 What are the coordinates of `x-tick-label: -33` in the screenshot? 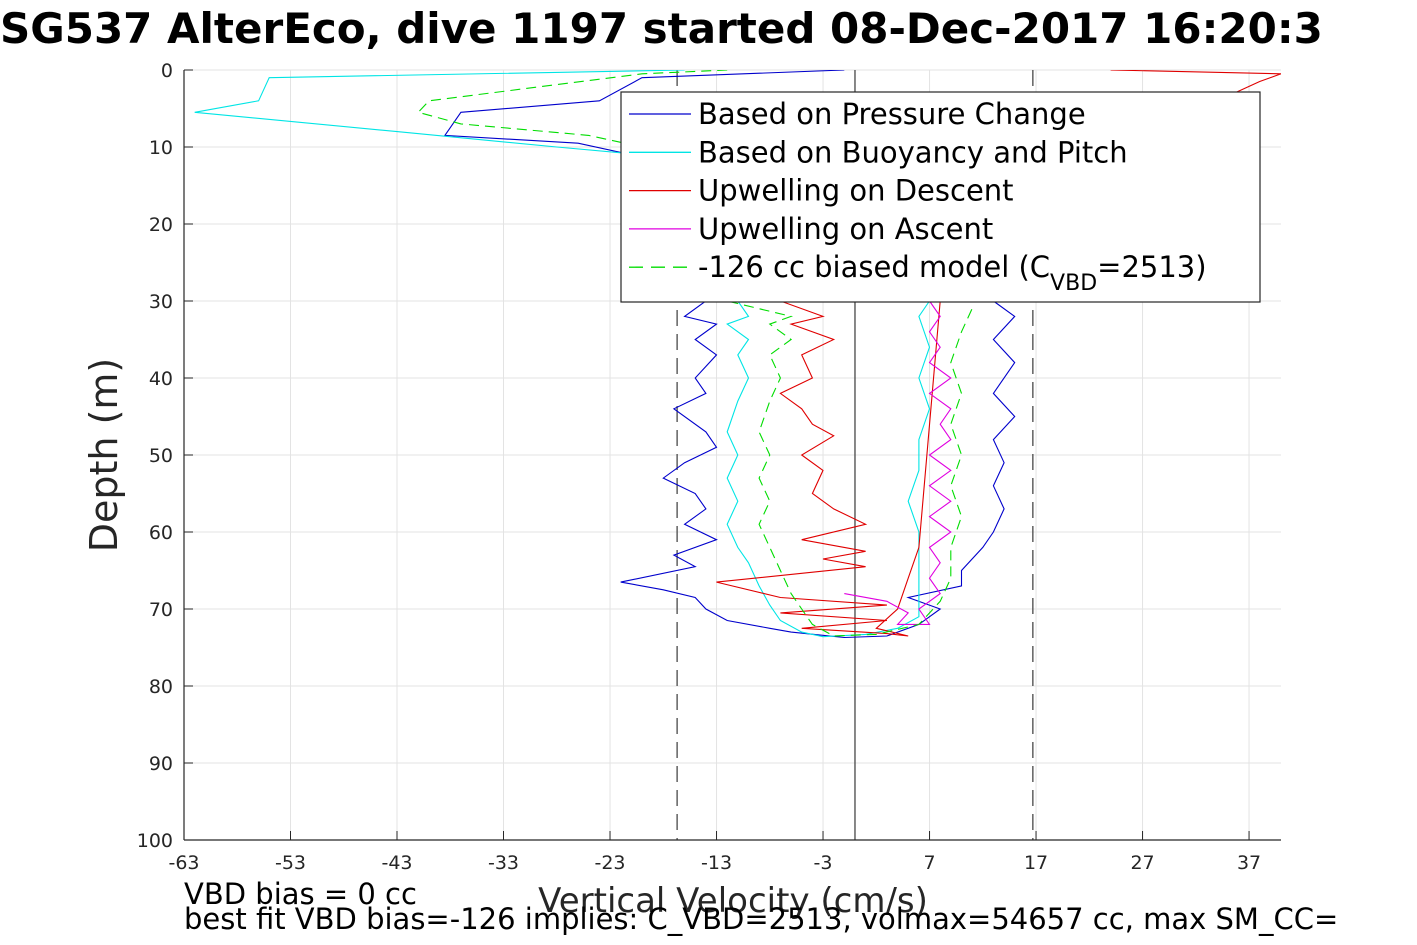 It's located at (503, 863).